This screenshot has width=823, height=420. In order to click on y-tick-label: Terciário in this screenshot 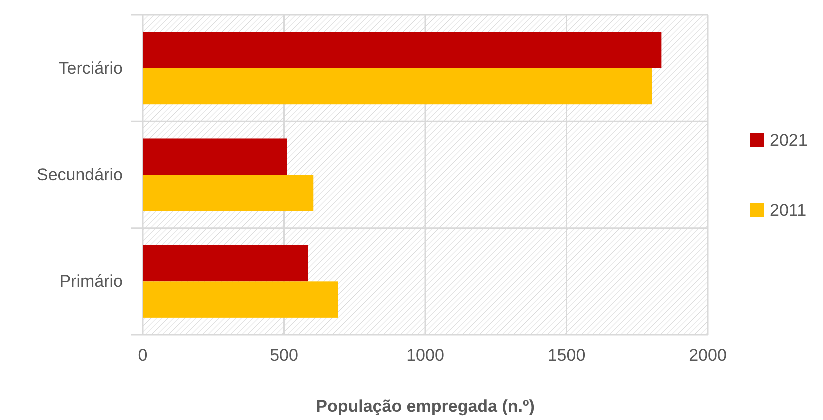, I will do `click(90, 68)`.